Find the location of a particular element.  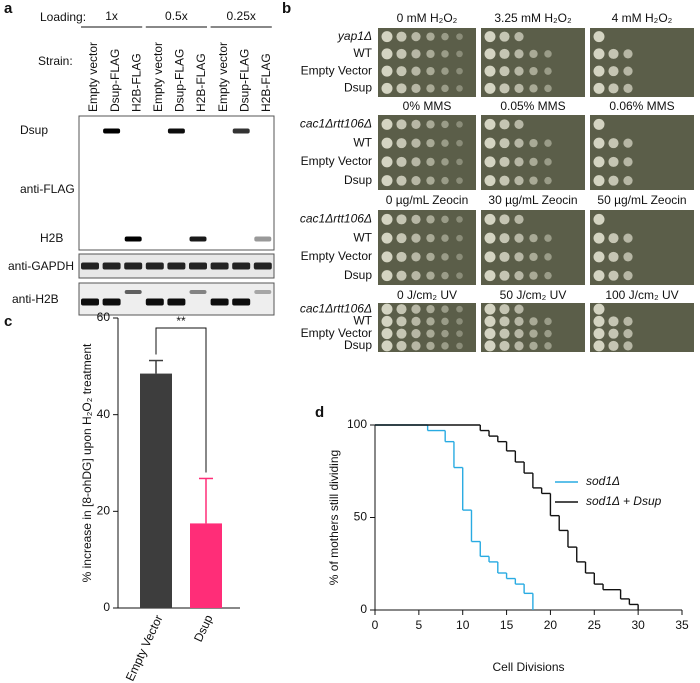

condition-label: 50 µg/mL Zeocin is located at coordinates (641, 200).